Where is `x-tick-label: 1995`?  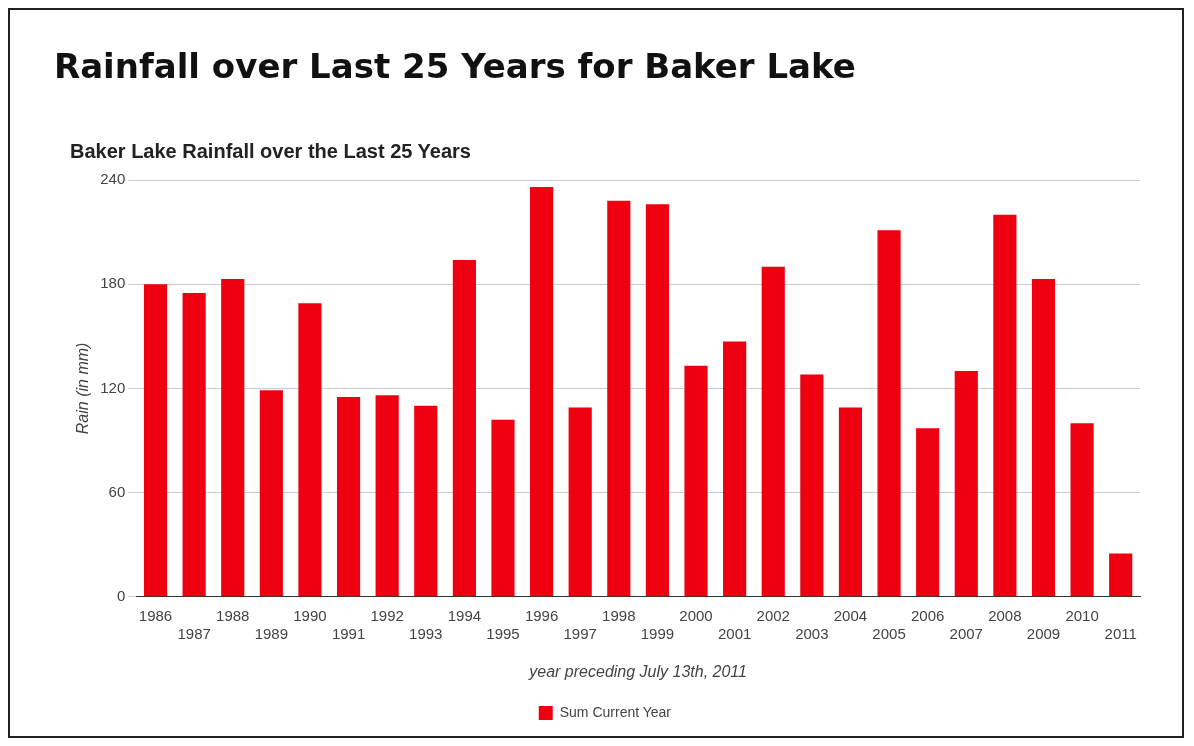 x-tick-label: 1995 is located at coordinates (503, 633).